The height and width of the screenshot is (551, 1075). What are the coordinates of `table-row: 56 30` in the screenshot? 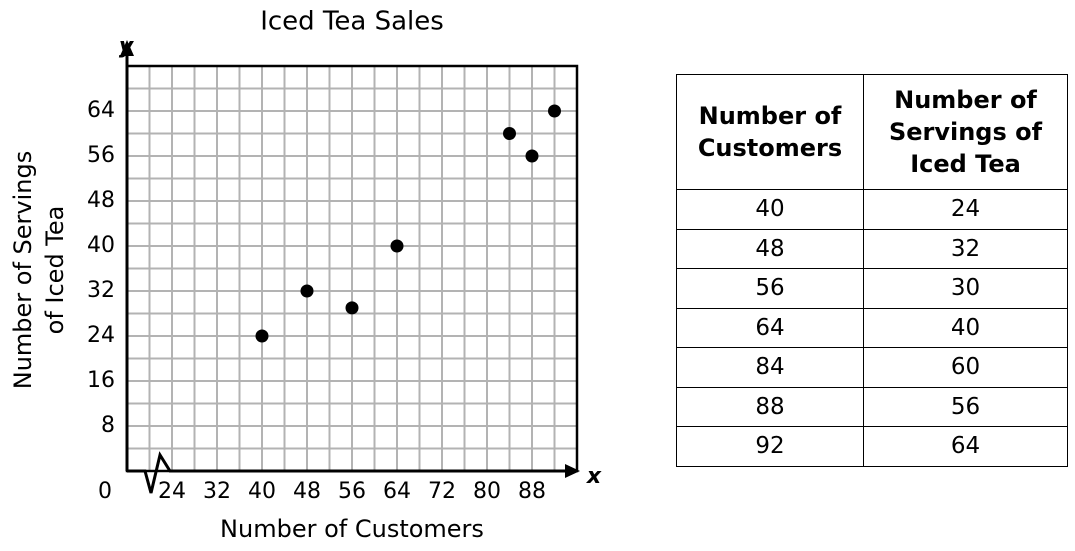 It's located at (872, 288).